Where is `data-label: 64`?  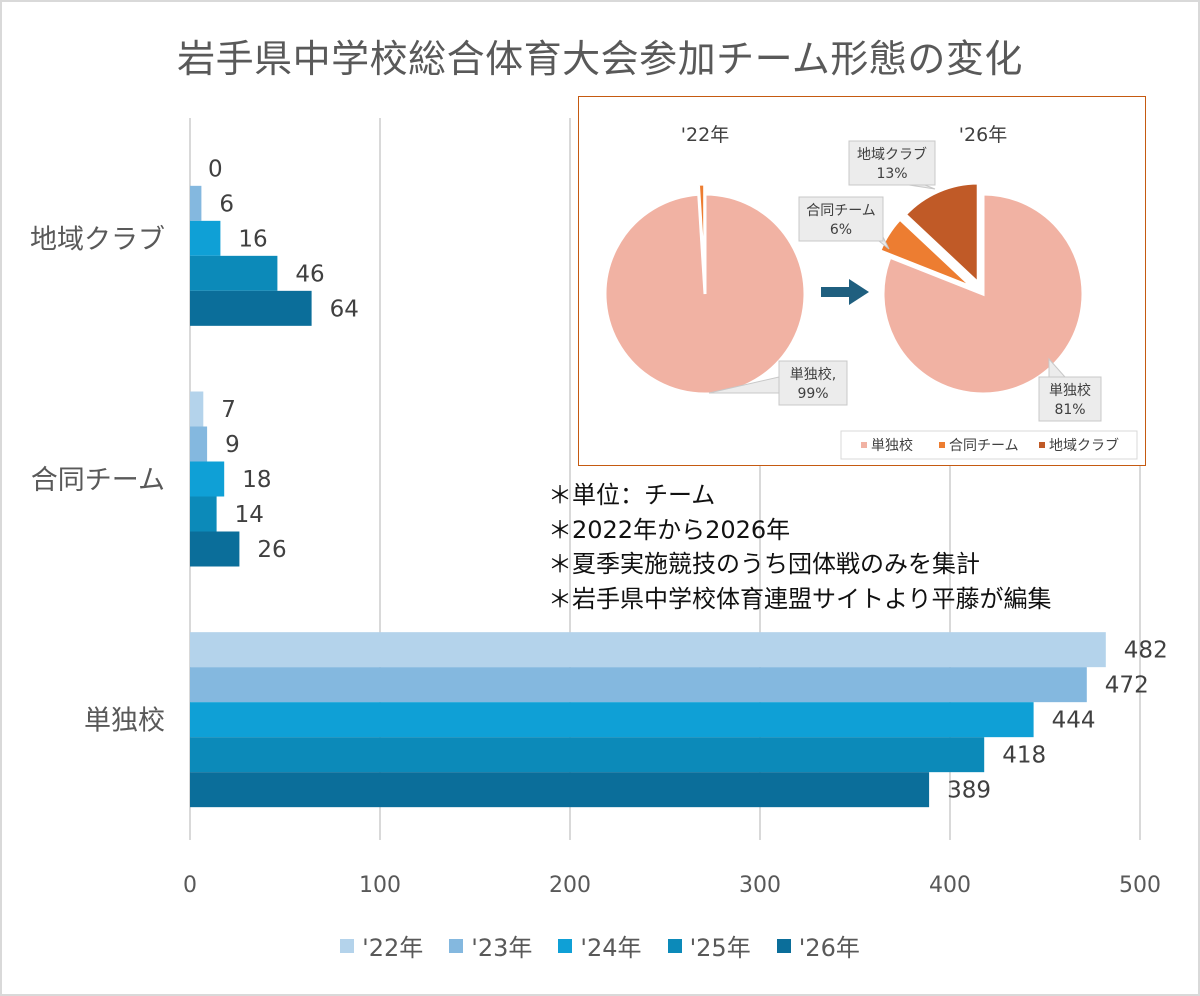 data-label: 64 is located at coordinates (344, 309).